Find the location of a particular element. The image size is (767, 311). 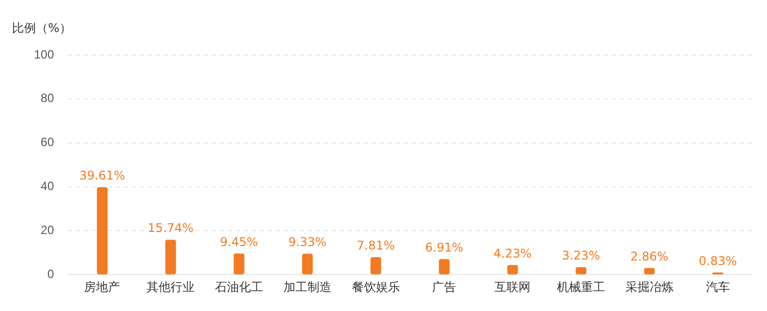

data-label: 4.23% is located at coordinates (513, 253).